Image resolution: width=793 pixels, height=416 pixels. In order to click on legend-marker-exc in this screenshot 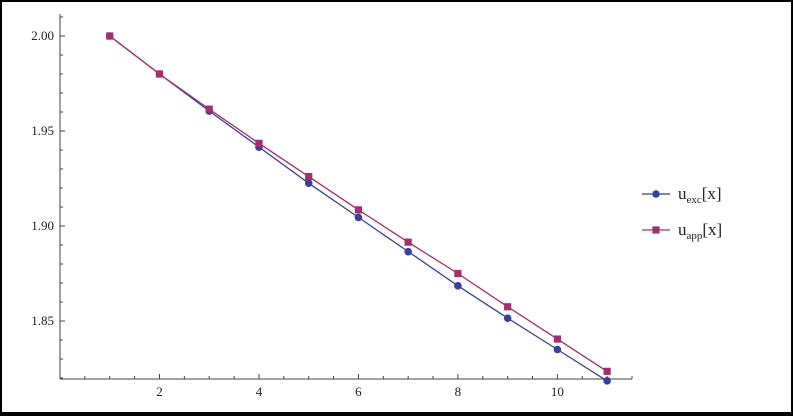, I will do `click(656, 194)`.